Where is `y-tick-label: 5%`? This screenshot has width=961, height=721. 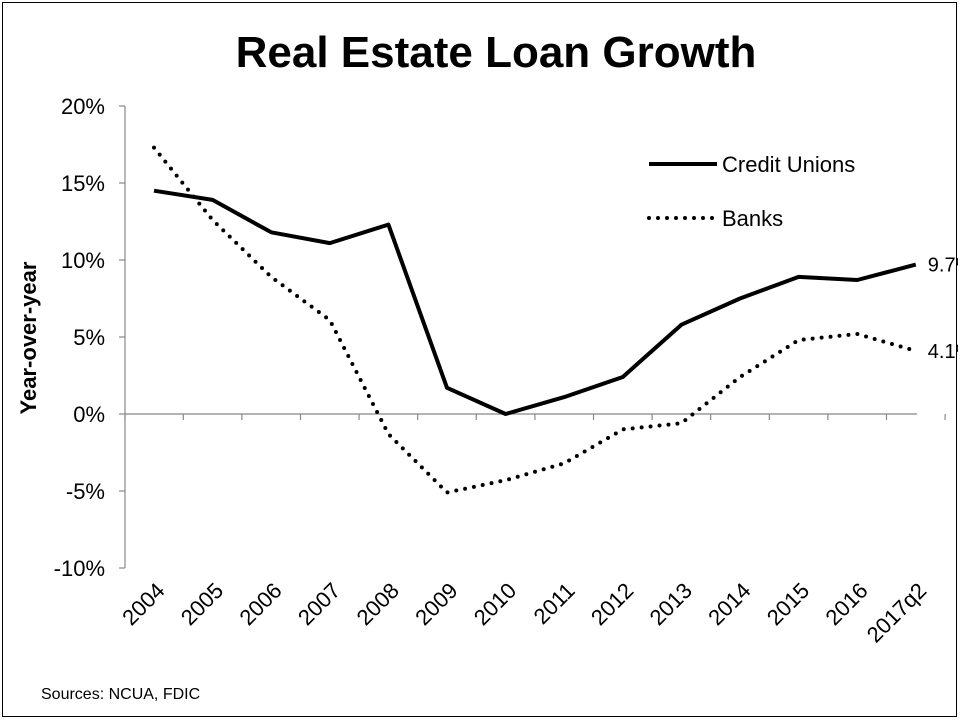
y-tick-label: 5% is located at coordinates (89, 337).